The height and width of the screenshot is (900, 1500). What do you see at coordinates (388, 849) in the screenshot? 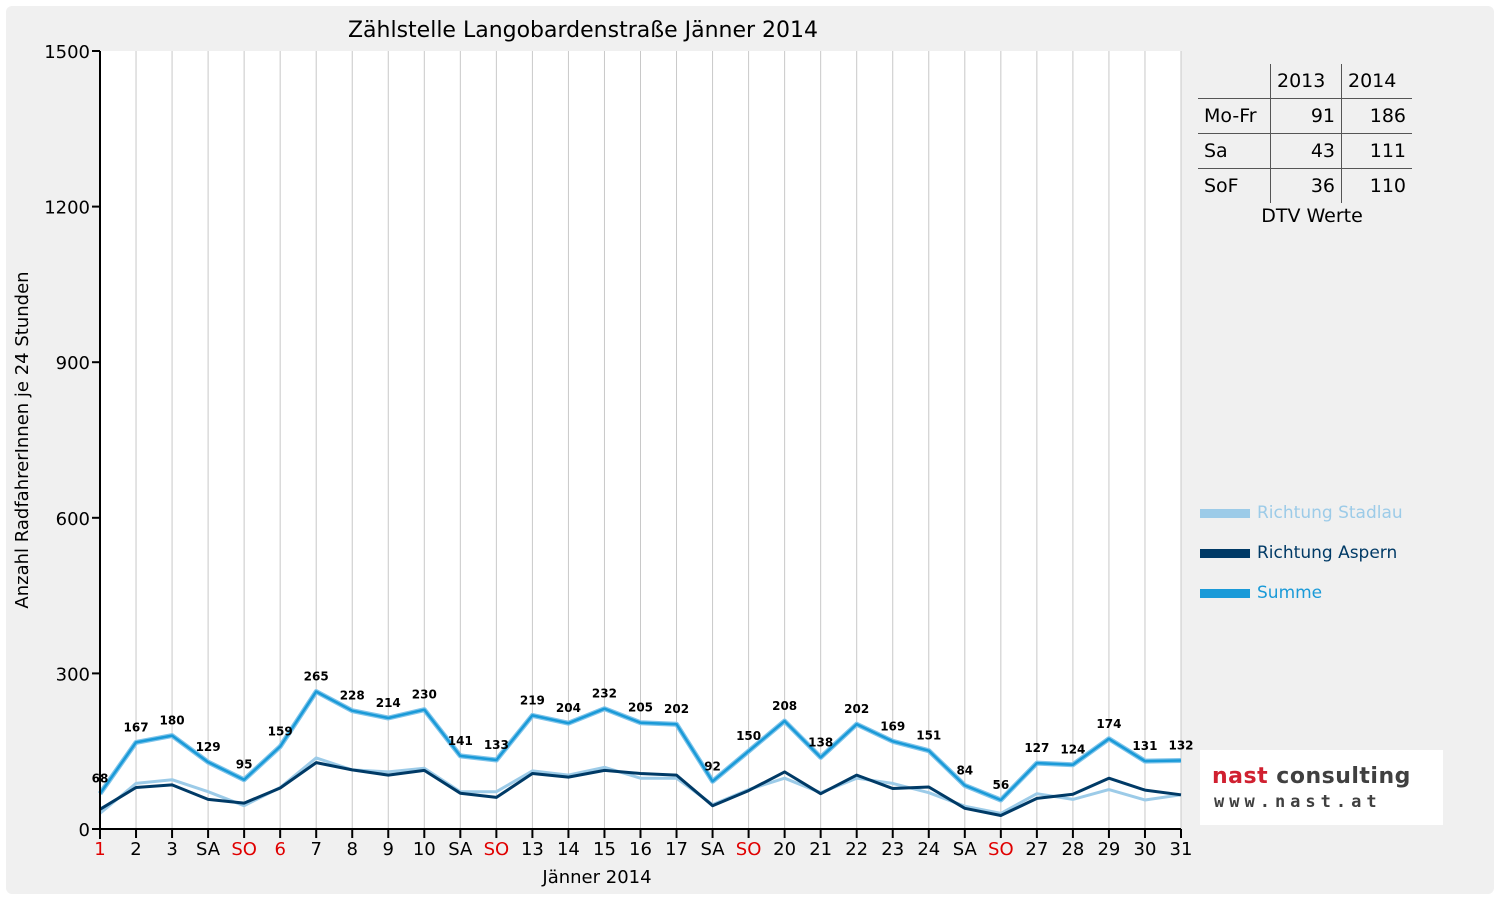
I see `x-tick-label: 9` at bounding box center [388, 849].